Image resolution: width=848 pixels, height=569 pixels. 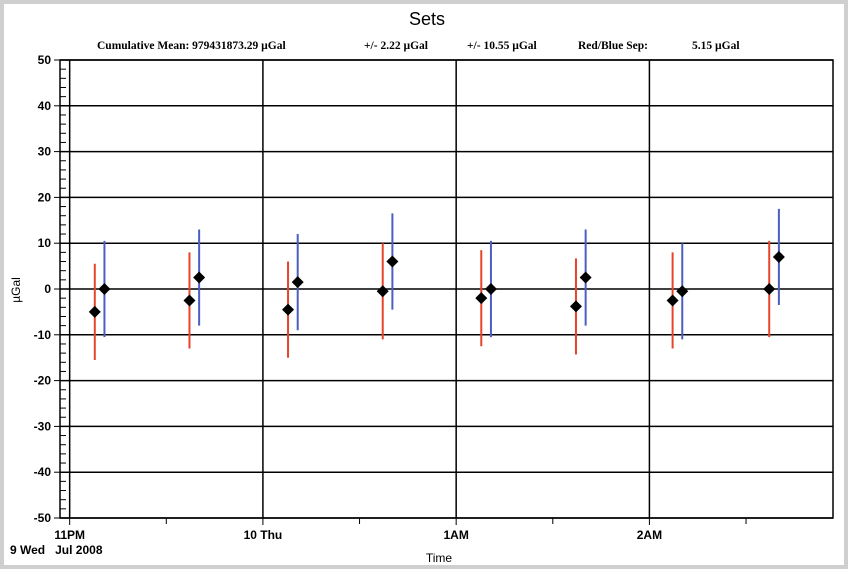 I want to click on y-tick-label: 10, so click(x=45, y=243).